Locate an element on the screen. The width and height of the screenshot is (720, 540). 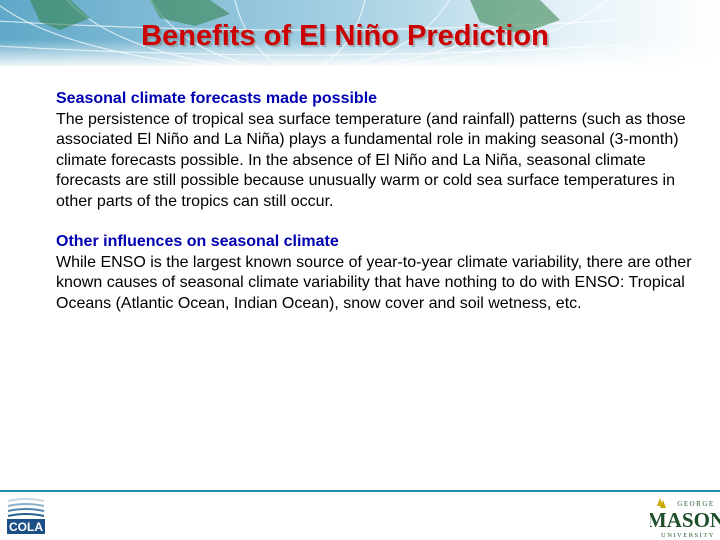
george-mason-logo: GEORGE MASON UNIVERSITY is located at coordinates (685, 518).